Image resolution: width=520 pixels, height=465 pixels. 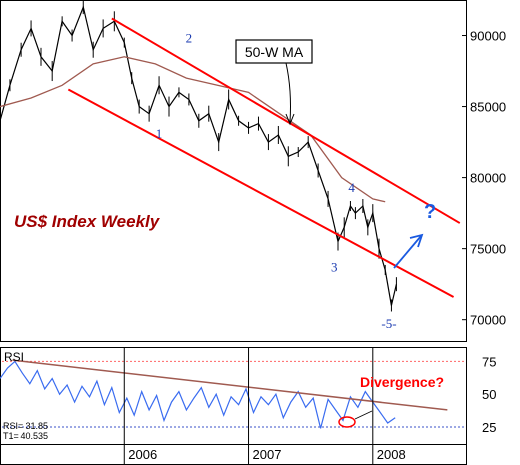 What do you see at coordinates (142, 454) in the screenshot?
I see `x-tick-label: 2006` at bounding box center [142, 454].